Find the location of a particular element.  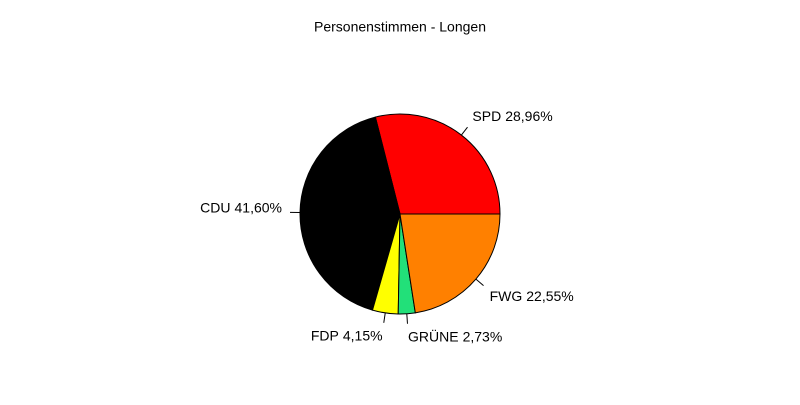

slice-category: GRÜNE is located at coordinates (433, 335).